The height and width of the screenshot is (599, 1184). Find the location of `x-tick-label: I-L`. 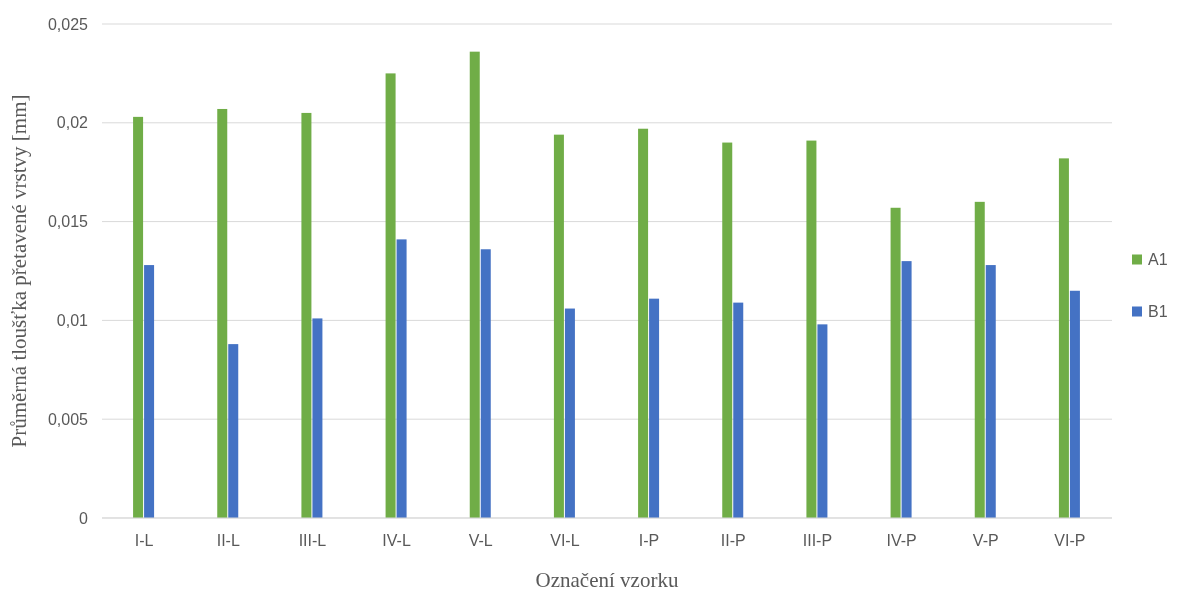

x-tick-label: I-L is located at coordinates (144, 540).